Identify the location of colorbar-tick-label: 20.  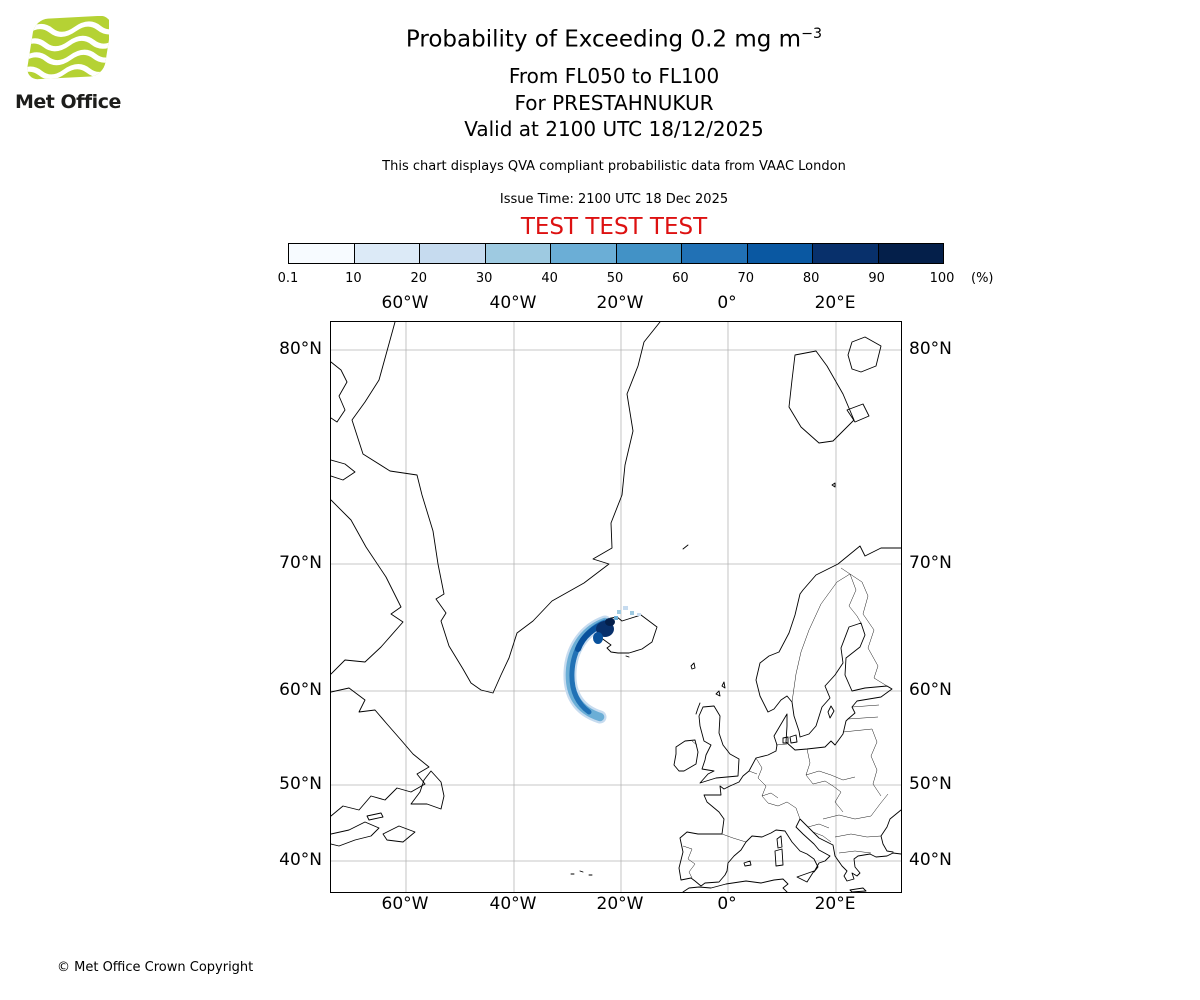
(419, 278).